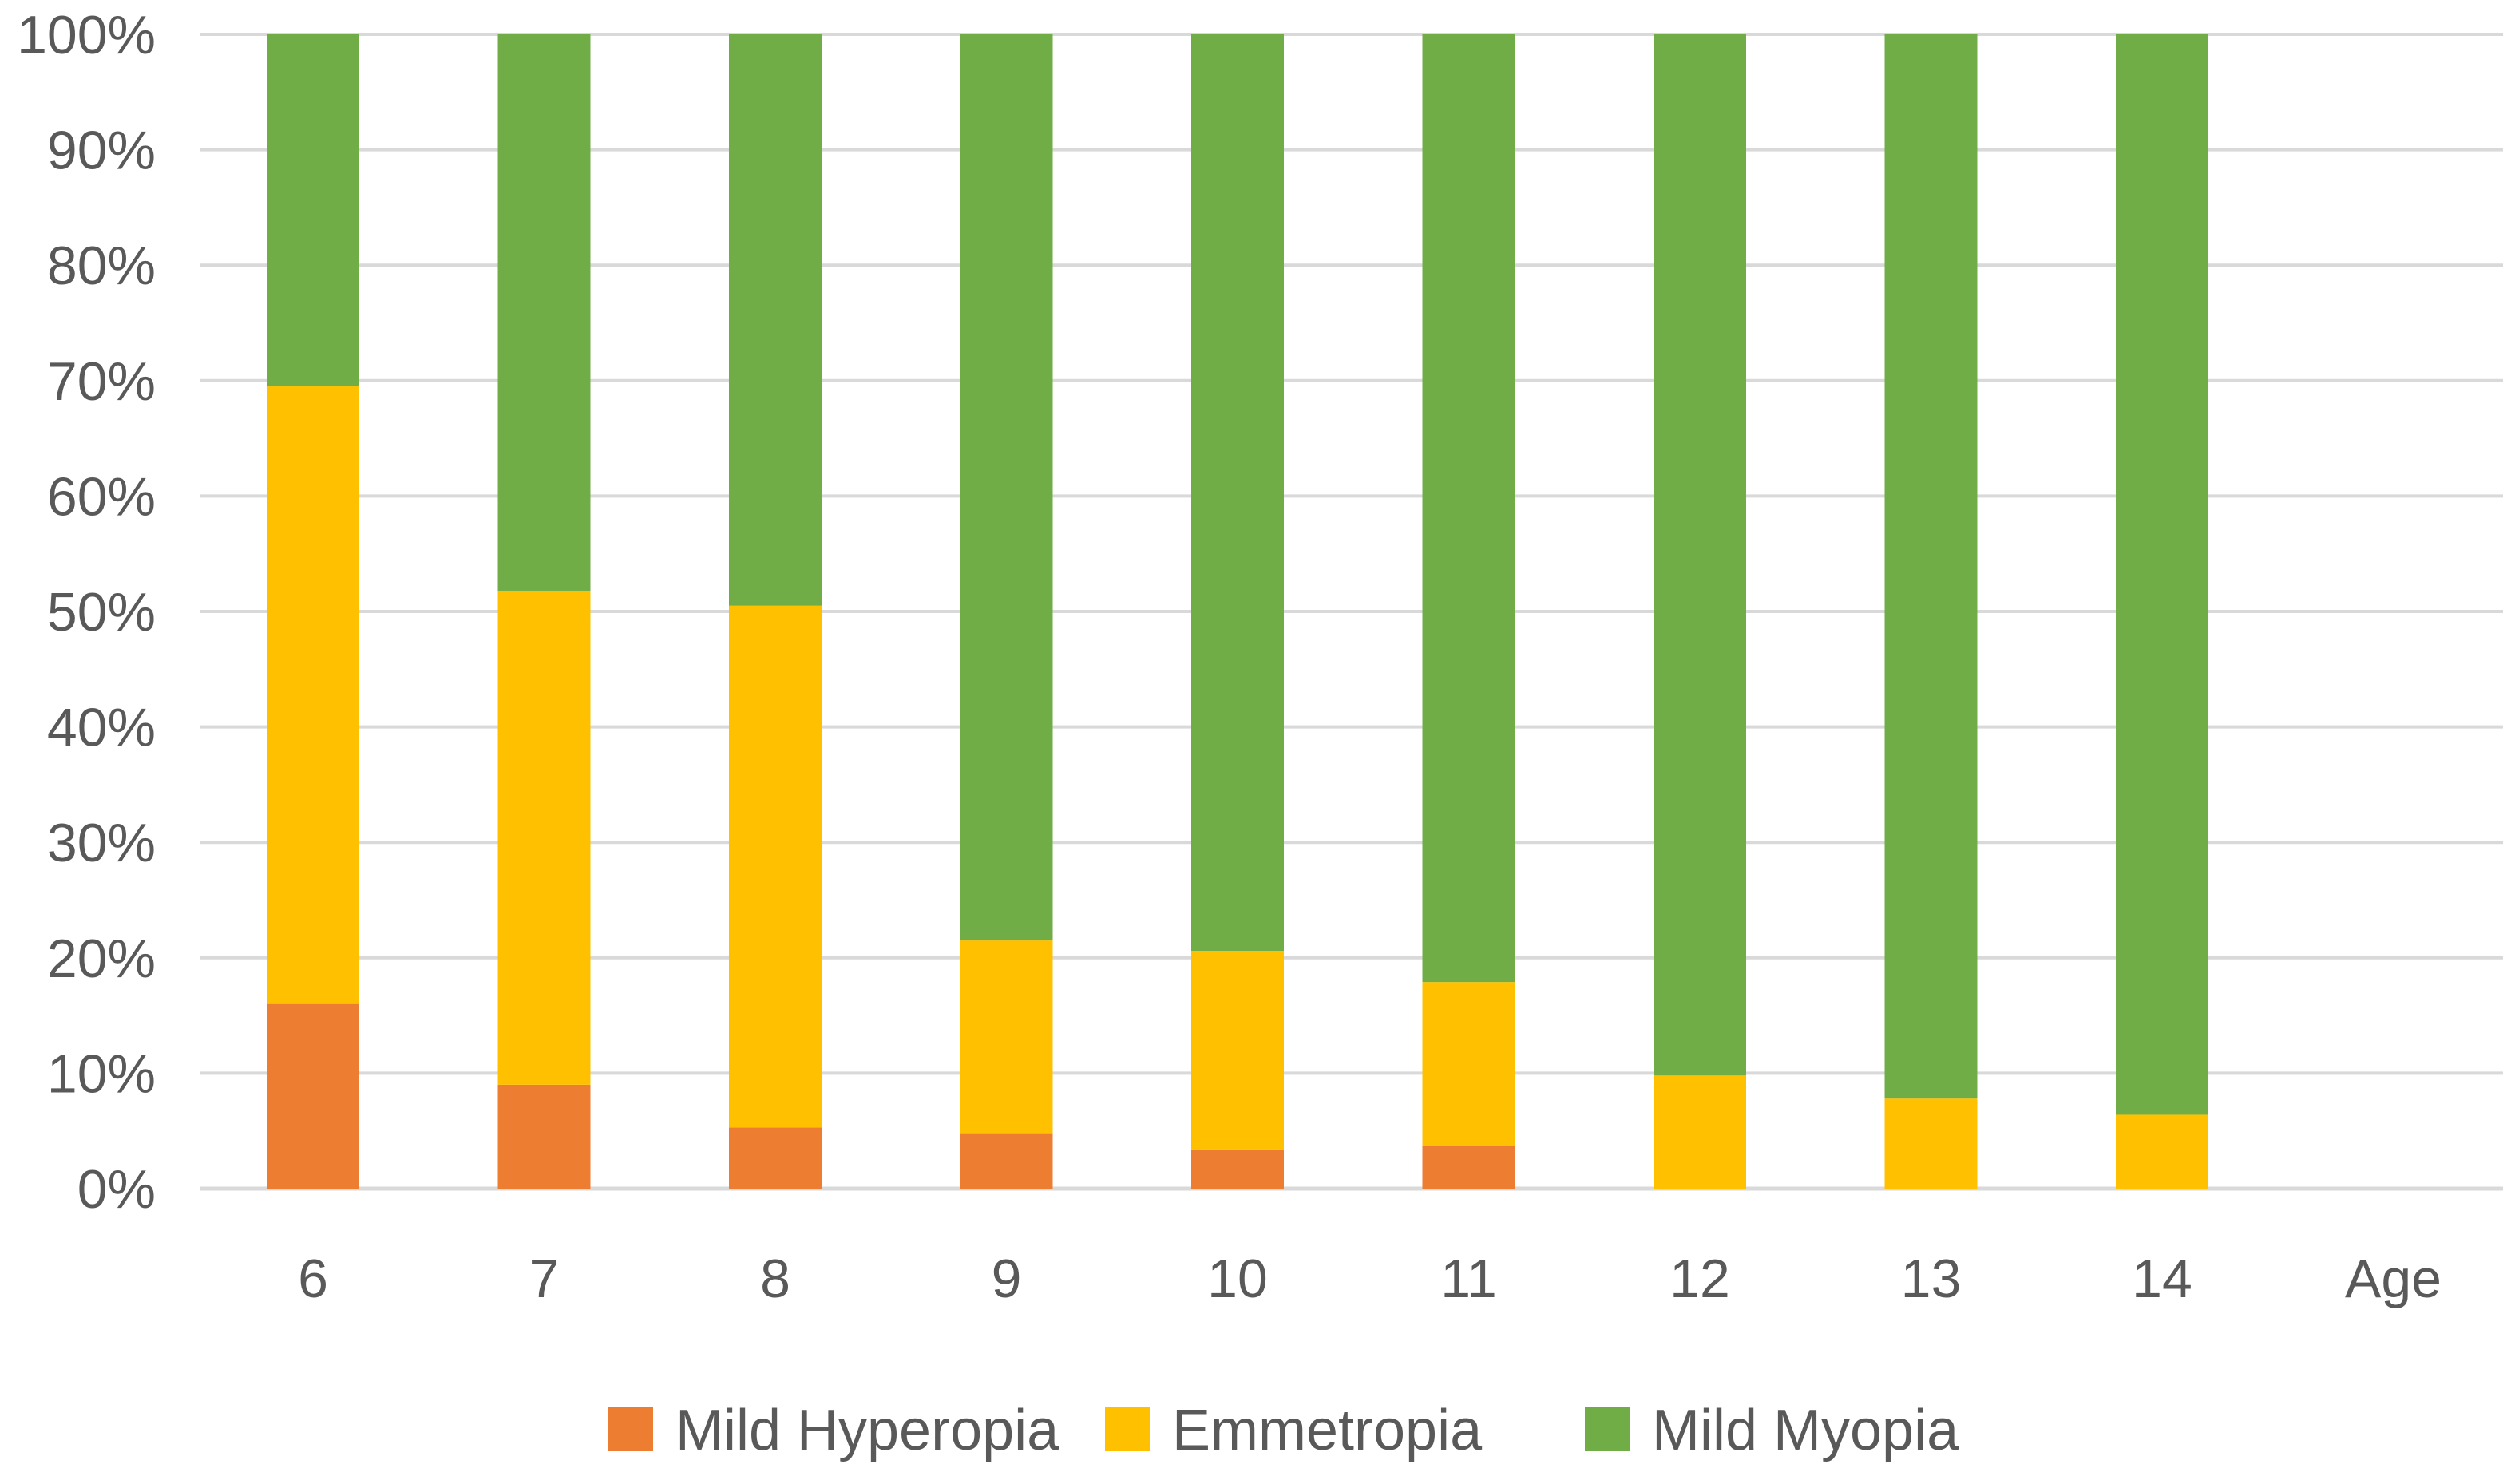 The width and height of the screenshot is (2515, 1484). I want to click on x-tick-label: 8, so click(775, 1279).